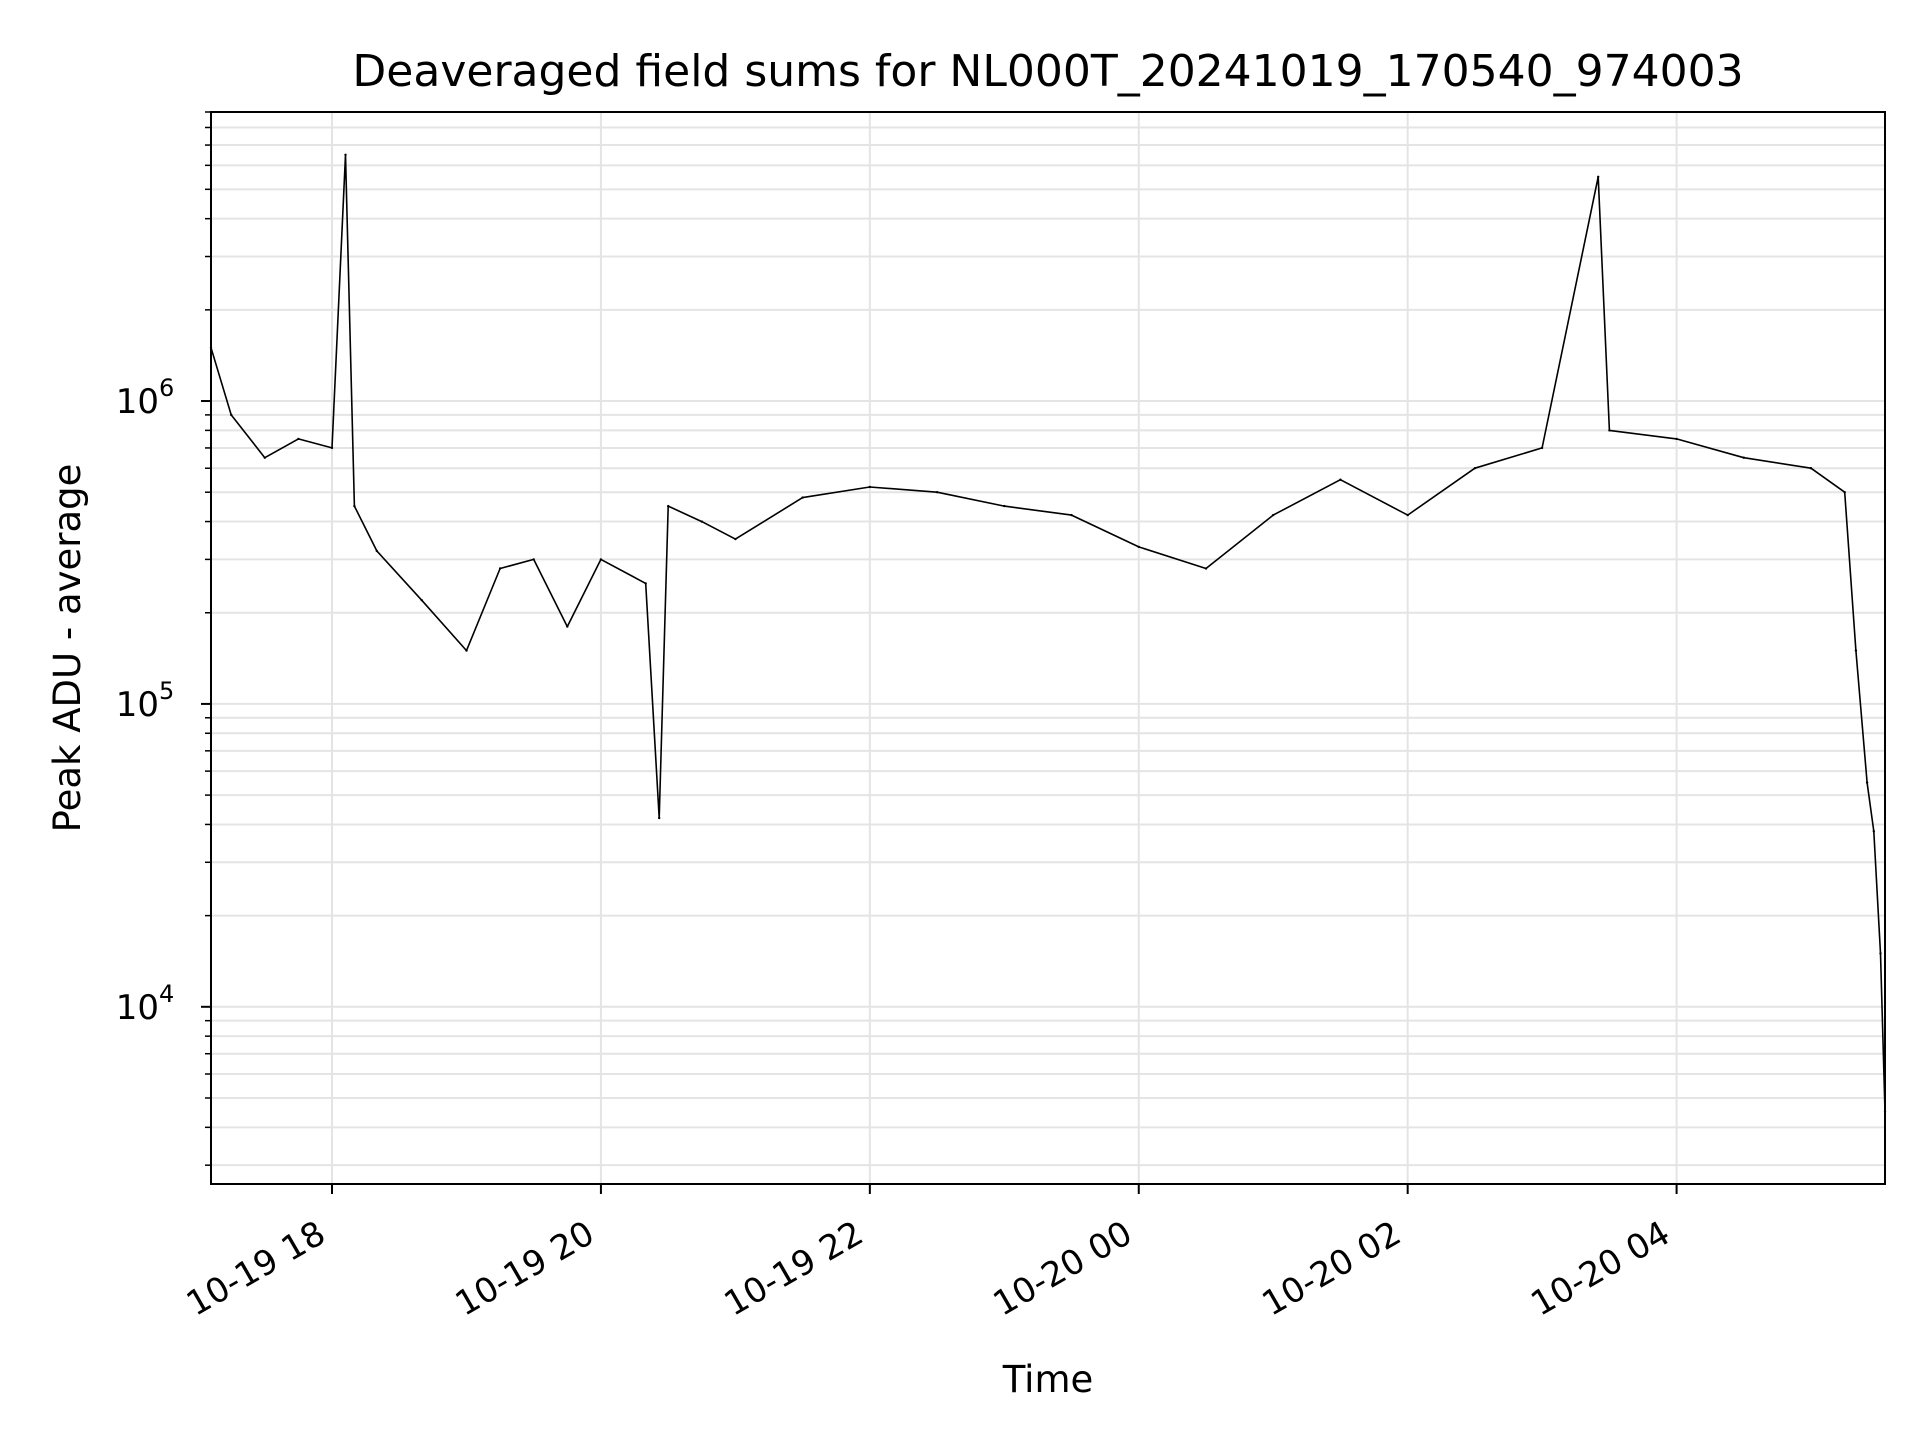  I want to click on x-axis-title: Time, so click(1048, 1379).